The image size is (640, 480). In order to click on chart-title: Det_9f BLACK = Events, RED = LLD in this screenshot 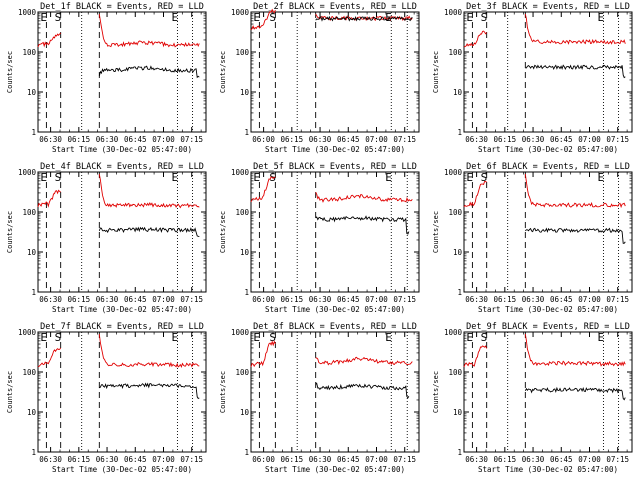, I will do `click(548, 327)`.